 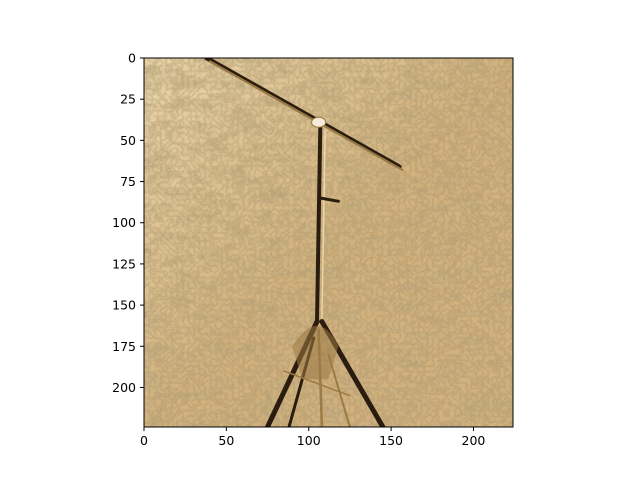 I want to click on y-axis: 0 25 50 75 100 125 150 175 200, so click(x=128, y=223).